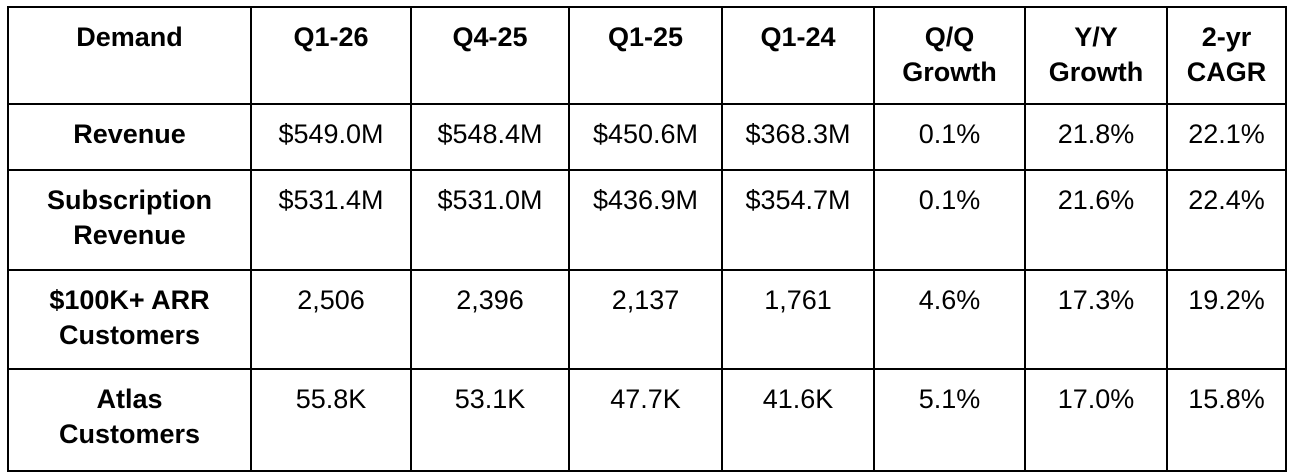 Image resolution: width=1292 pixels, height=472 pixels. Describe the element at coordinates (331, 420) in the screenshot. I see `table-cell: 55.8K` at that location.